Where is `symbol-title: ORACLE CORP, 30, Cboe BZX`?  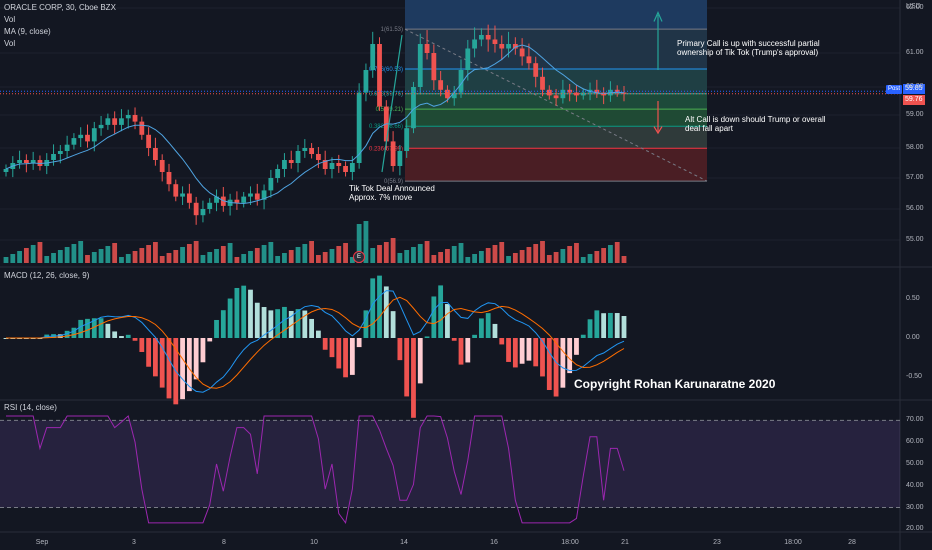
symbol-title: ORACLE CORP, 30, Cboe BZX is located at coordinates (60, 7).